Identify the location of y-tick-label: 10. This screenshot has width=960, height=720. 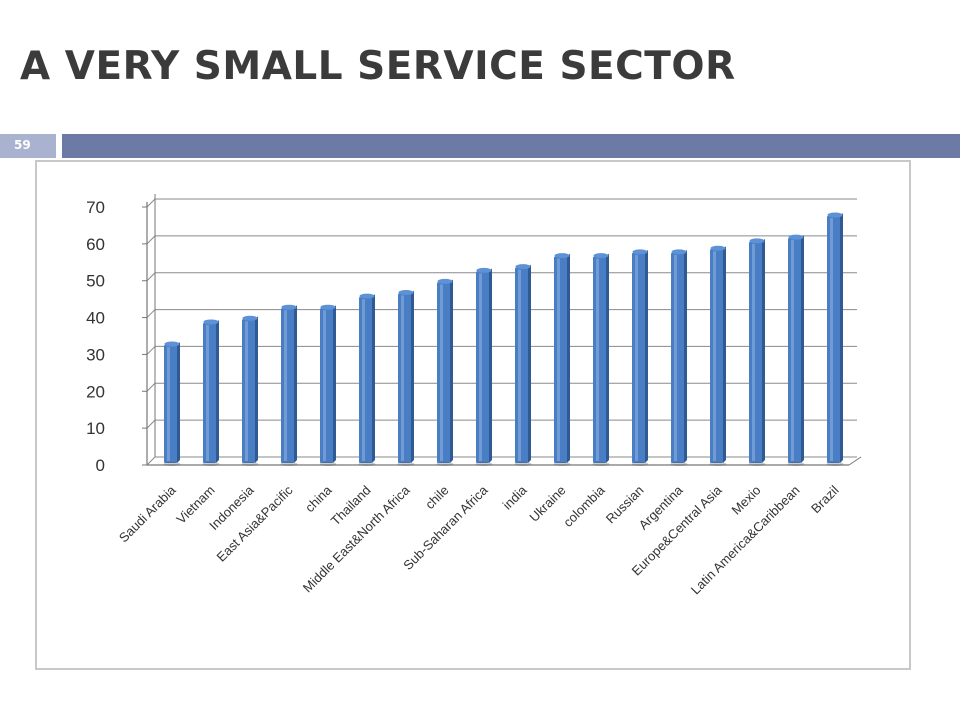
(95, 428).